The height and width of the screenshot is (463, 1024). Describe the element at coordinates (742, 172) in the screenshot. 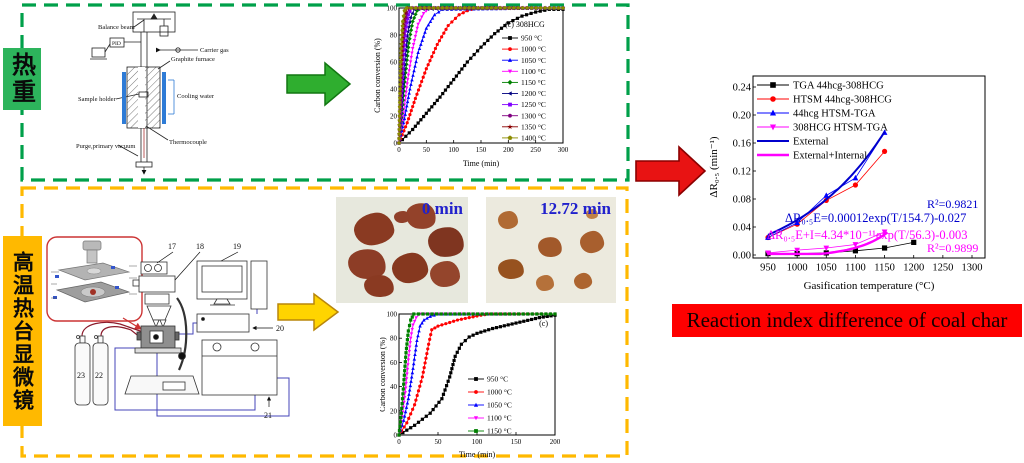

I see `svg-text: 0.12` at that location.